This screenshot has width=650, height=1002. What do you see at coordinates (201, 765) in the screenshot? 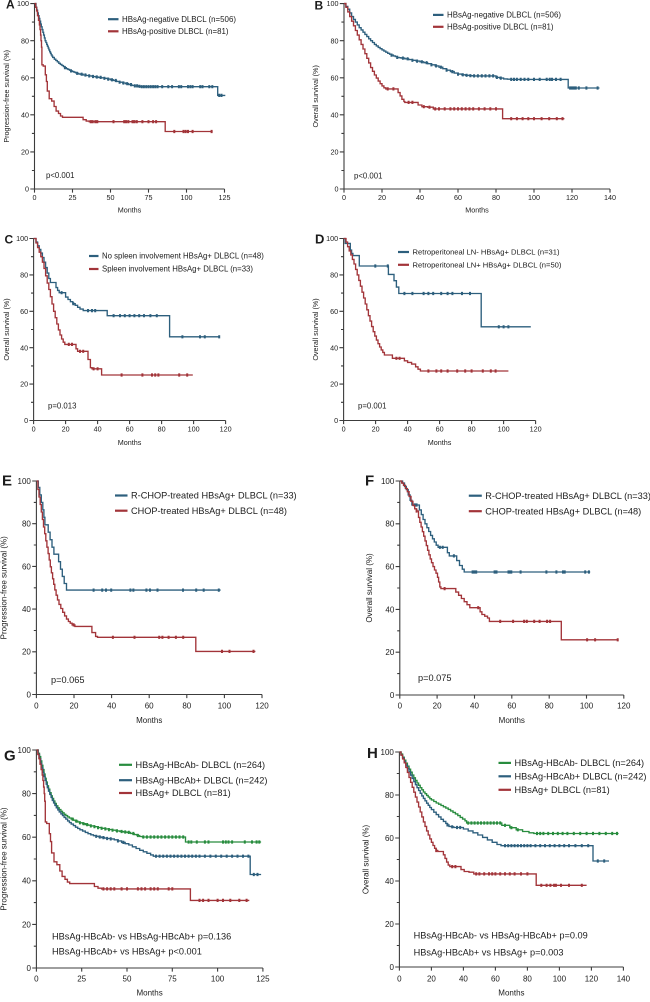
I see `svg-text: HBsAg-HBcAb- DLBCL (n=264)` at bounding box center [201, 765].